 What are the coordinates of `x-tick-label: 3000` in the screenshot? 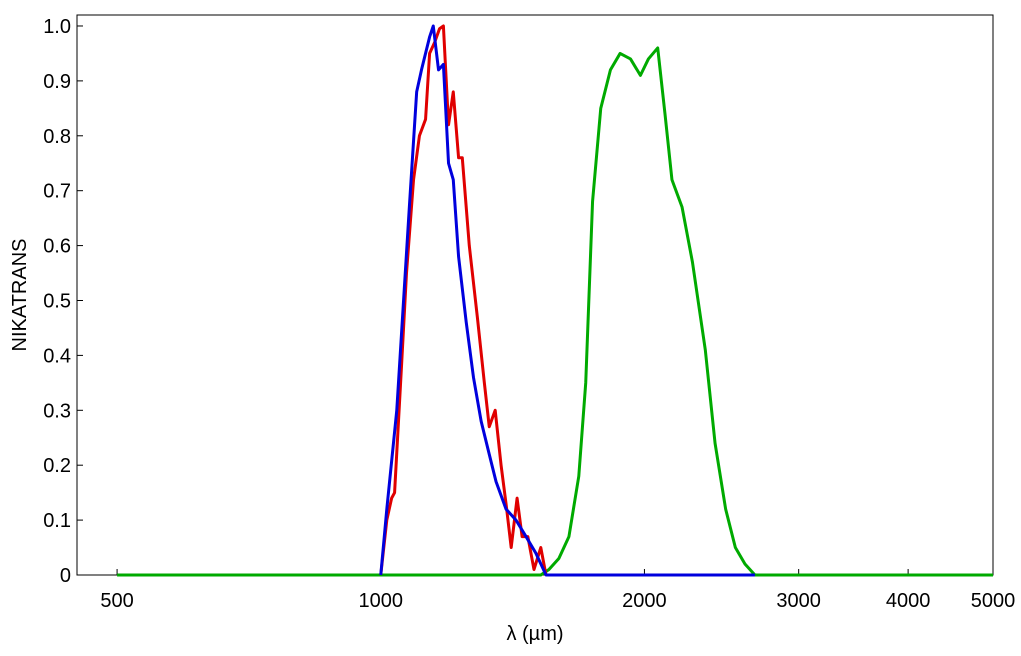 It's located at (798, 601).